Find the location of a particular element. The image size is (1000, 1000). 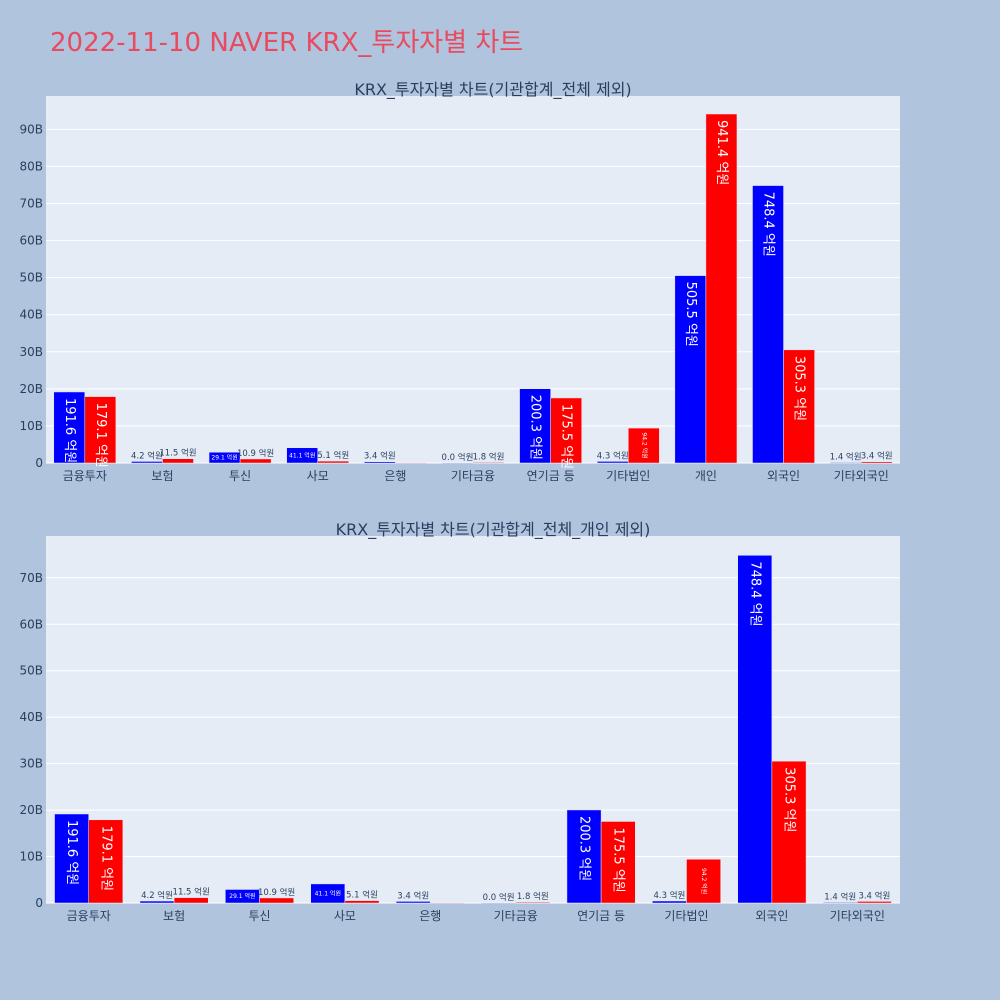

bar-data-label: 505.5 억원 is located at coordinates (690, 314).